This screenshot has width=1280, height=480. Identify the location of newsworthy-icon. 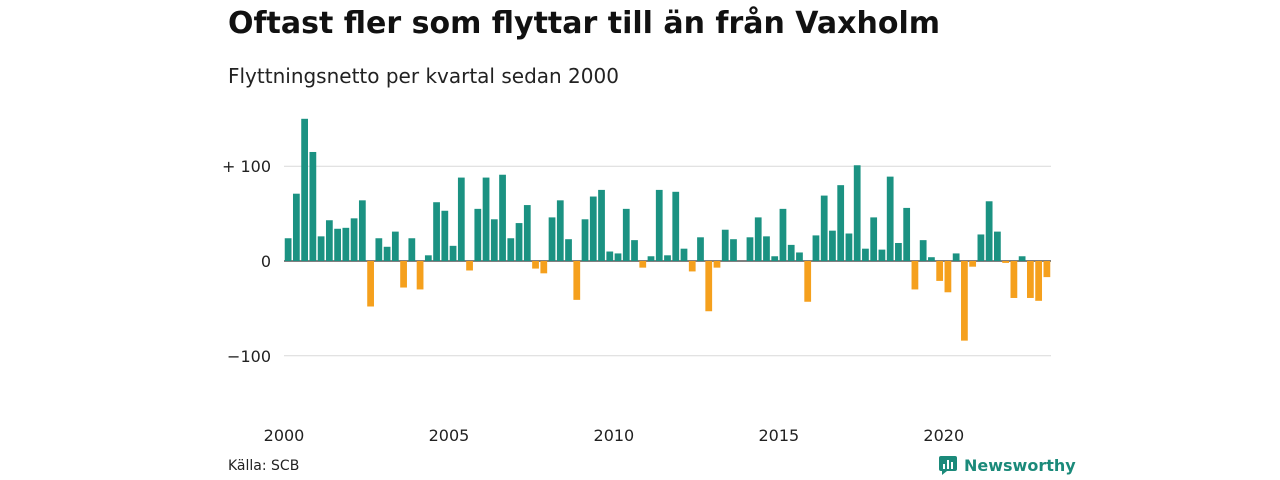
(948, 465).